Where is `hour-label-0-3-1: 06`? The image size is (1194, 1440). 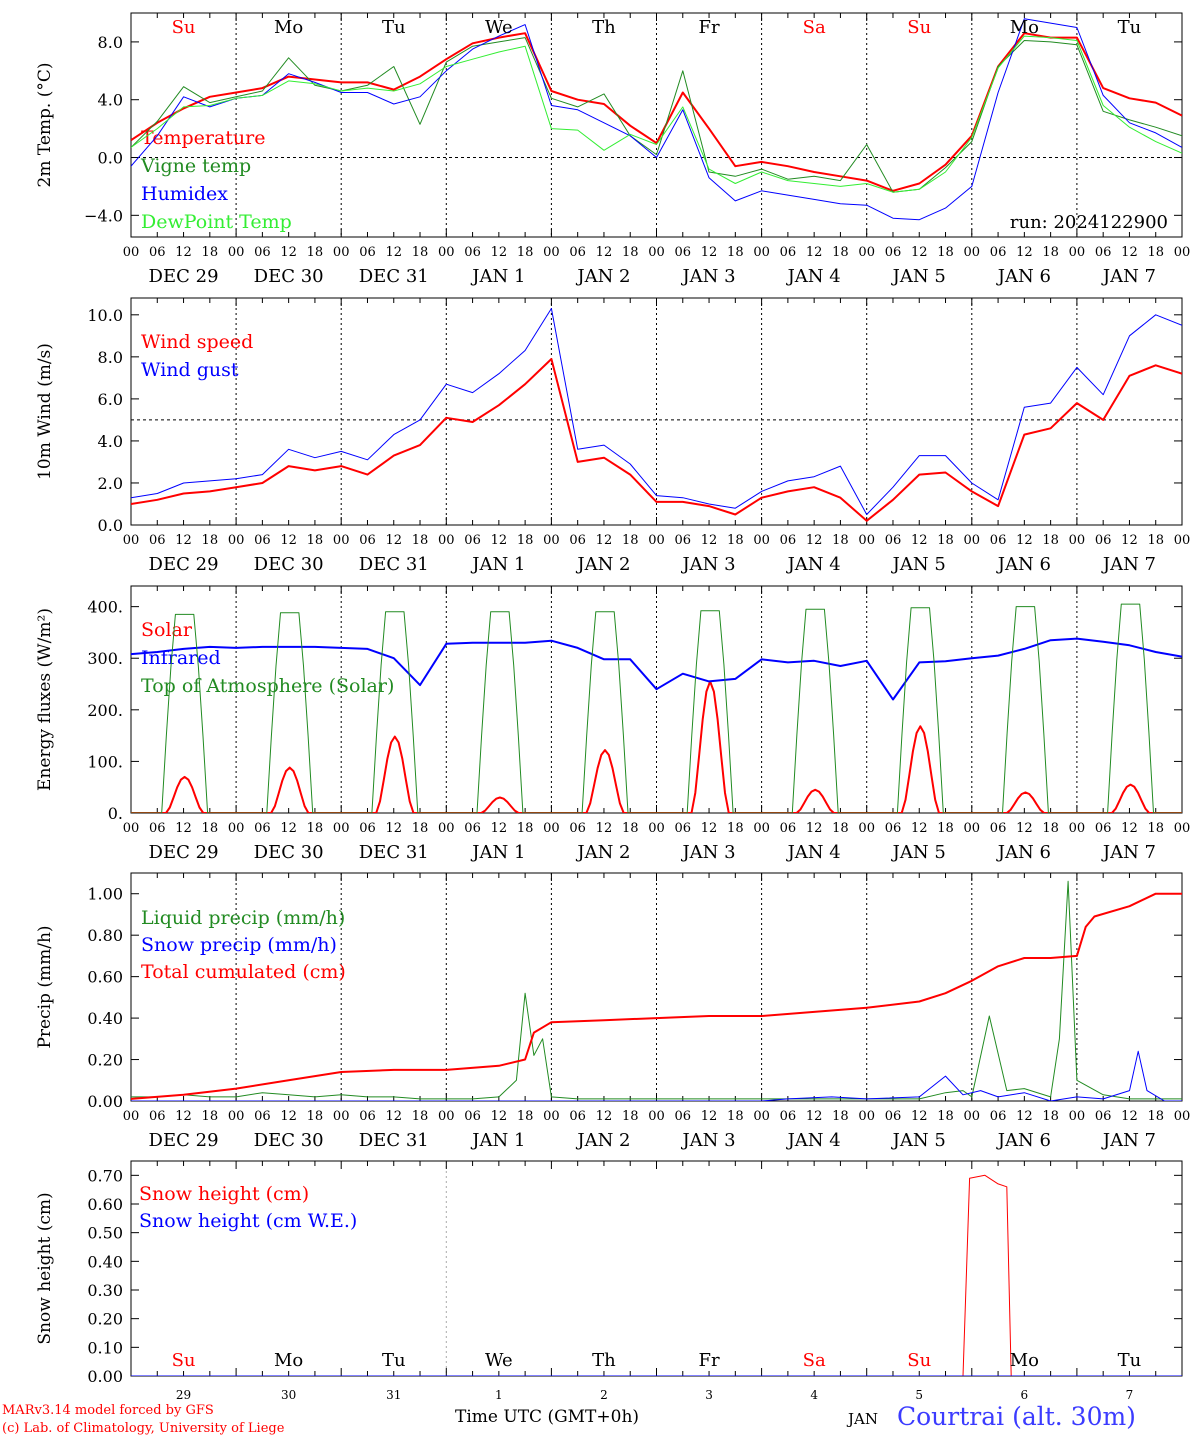 hour-label-0-3-1: 06 is located at coordinates (472, 252).